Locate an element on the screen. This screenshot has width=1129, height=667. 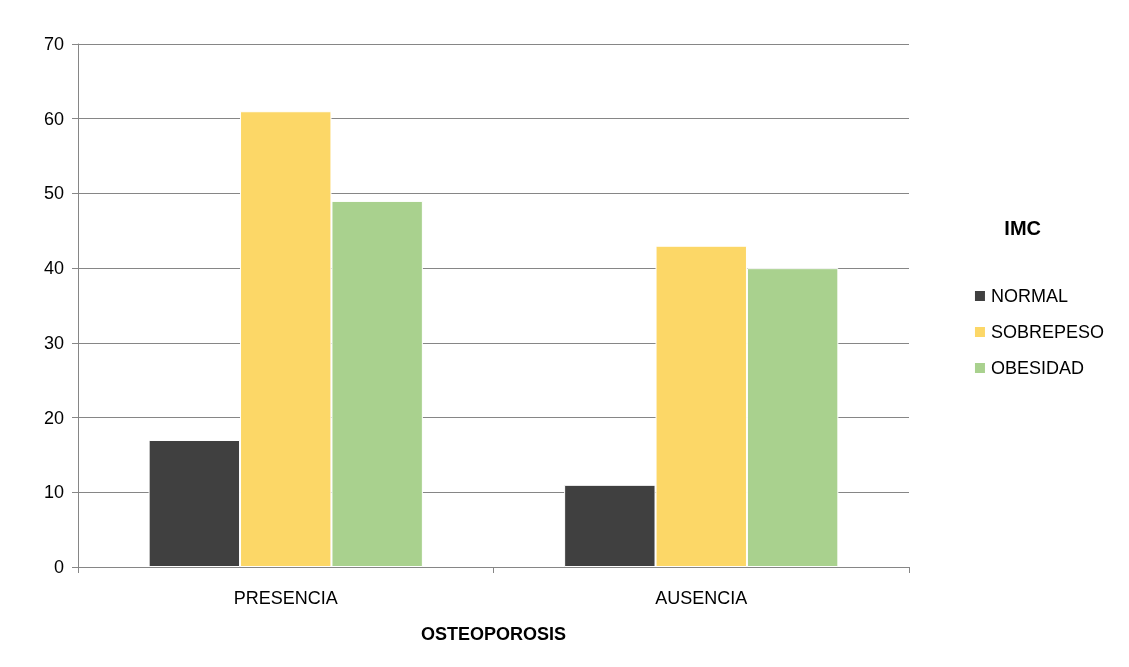
y-tick-label: 50 is located at coordinates (53, 193).